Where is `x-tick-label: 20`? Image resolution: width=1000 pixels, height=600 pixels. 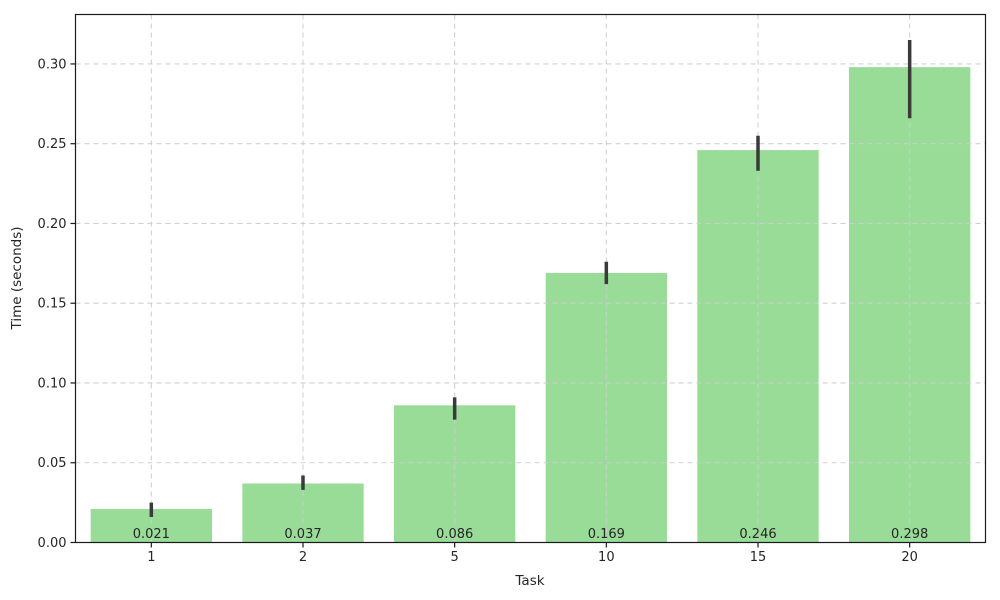 x-tick-label: 20 is located at coordinates (909, 557).